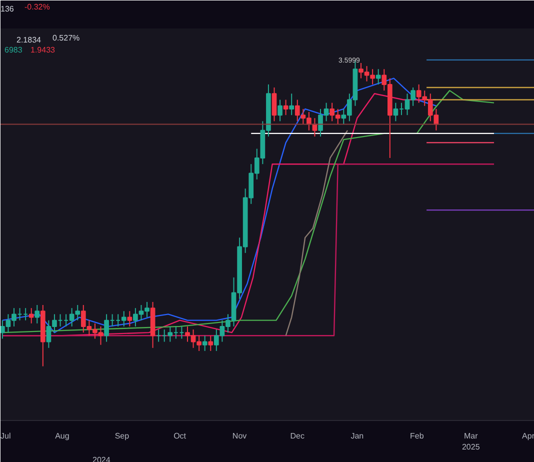 The image size is (534, 462). I want to click on x-tick-label: Jan, so click(357, 436).